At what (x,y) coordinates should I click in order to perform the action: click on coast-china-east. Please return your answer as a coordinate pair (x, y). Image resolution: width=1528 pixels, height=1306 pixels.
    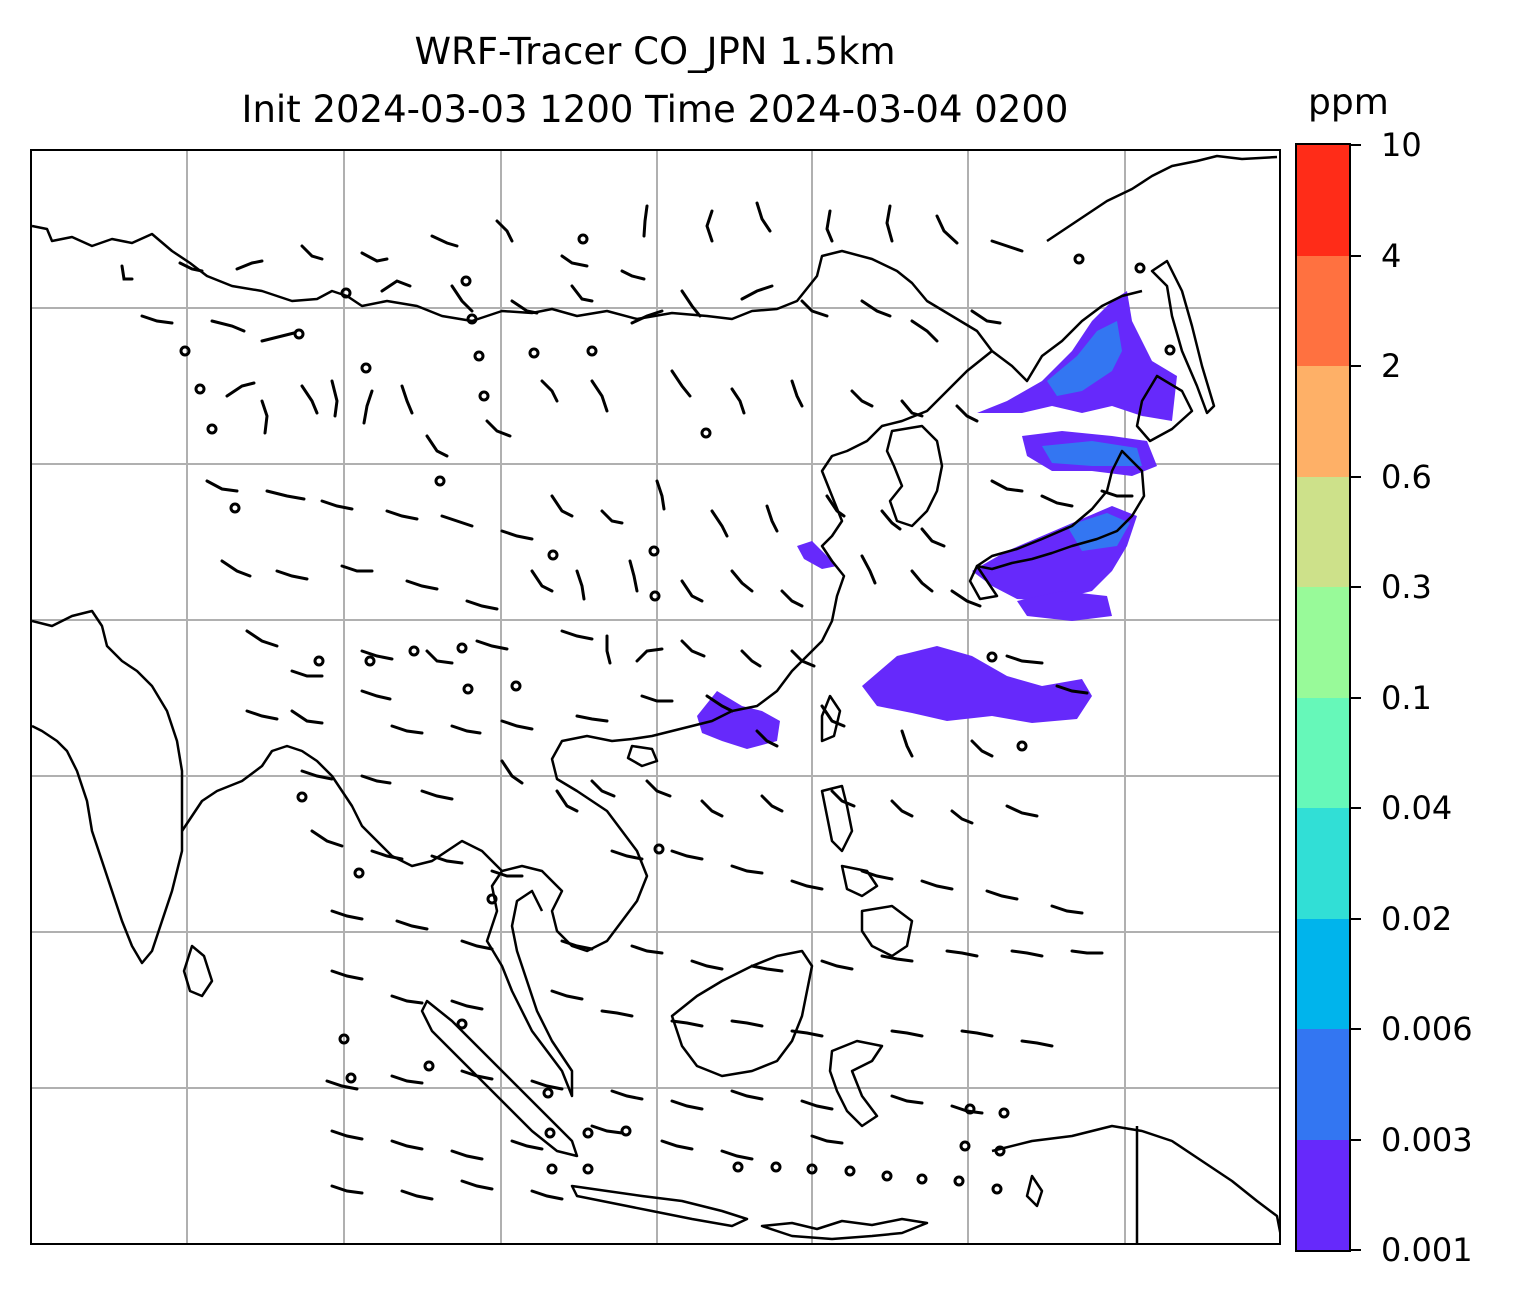
    Looking at the image, I should click on (812, 545).